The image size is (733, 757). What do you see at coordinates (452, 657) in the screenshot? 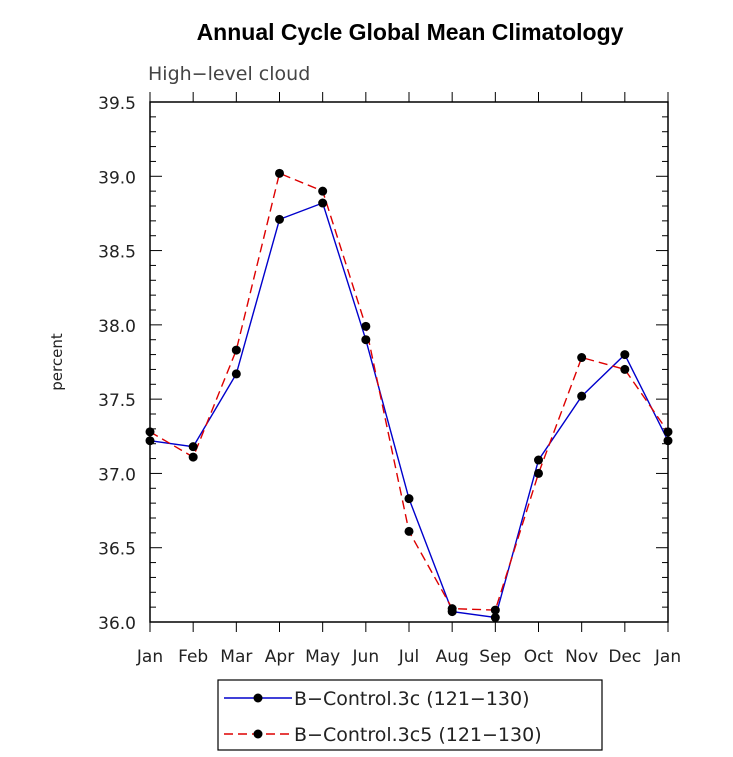
I see `x-tick-label: Aug` at bounding box center [452, 657].